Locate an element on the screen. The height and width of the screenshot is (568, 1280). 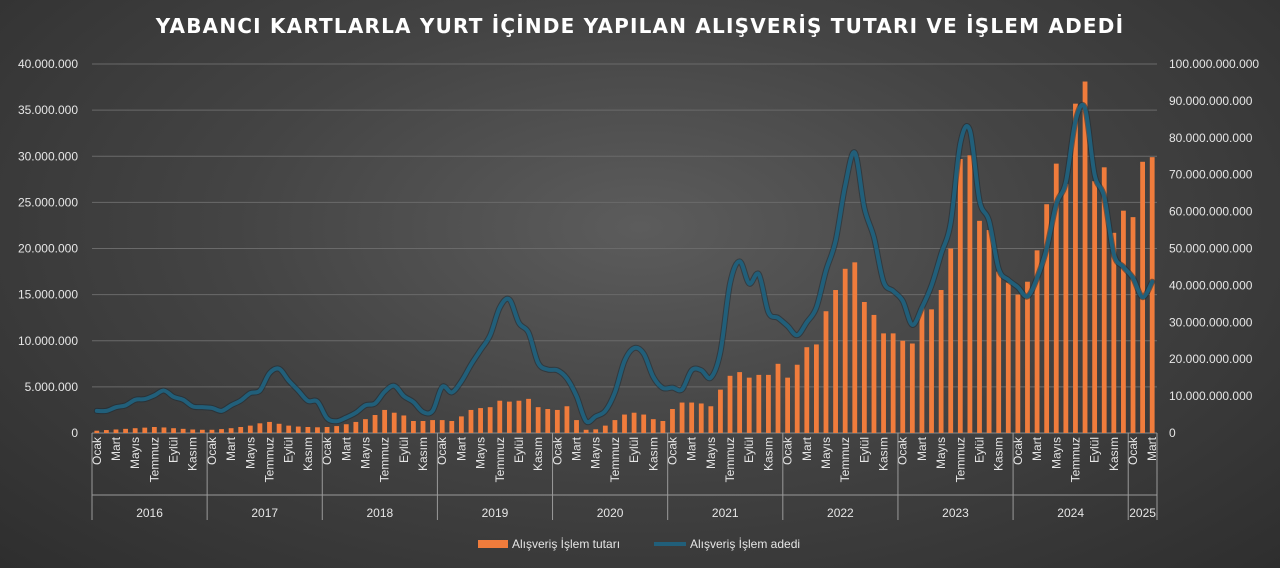
legend-label-bars: Alışveriş İşlem tutarı is located at coordinates (566, 544).